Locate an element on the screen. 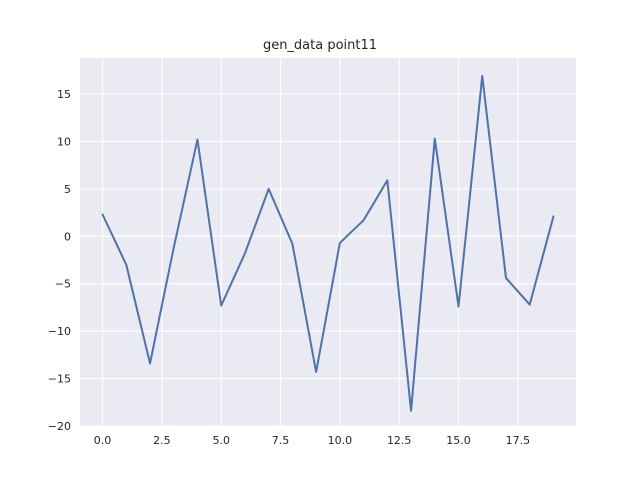 This screenshot has width=640, height=480. x-tick-label: 0.0 is located at coordinates (103, 440).